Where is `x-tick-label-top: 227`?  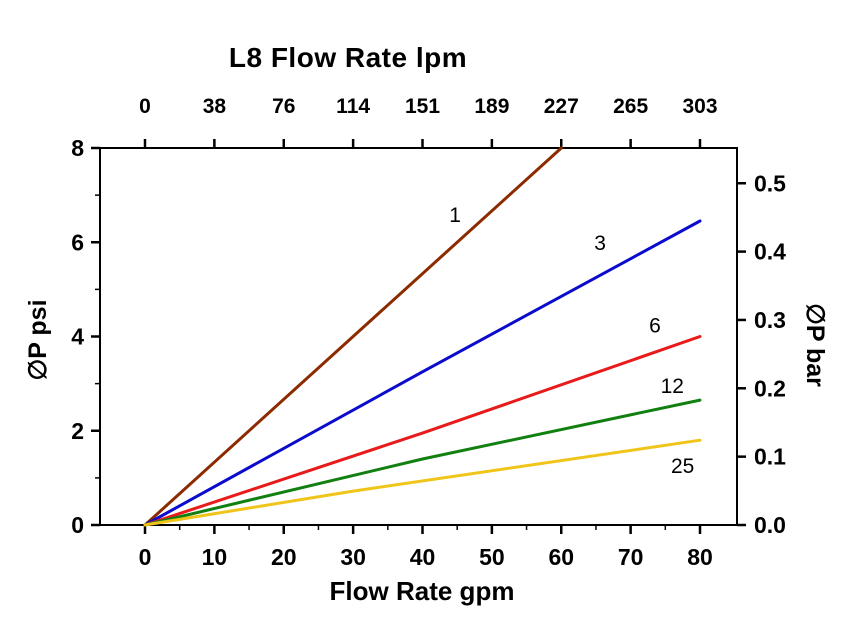
x-tick-label-top: 227 is located at coordinates (561, 106).